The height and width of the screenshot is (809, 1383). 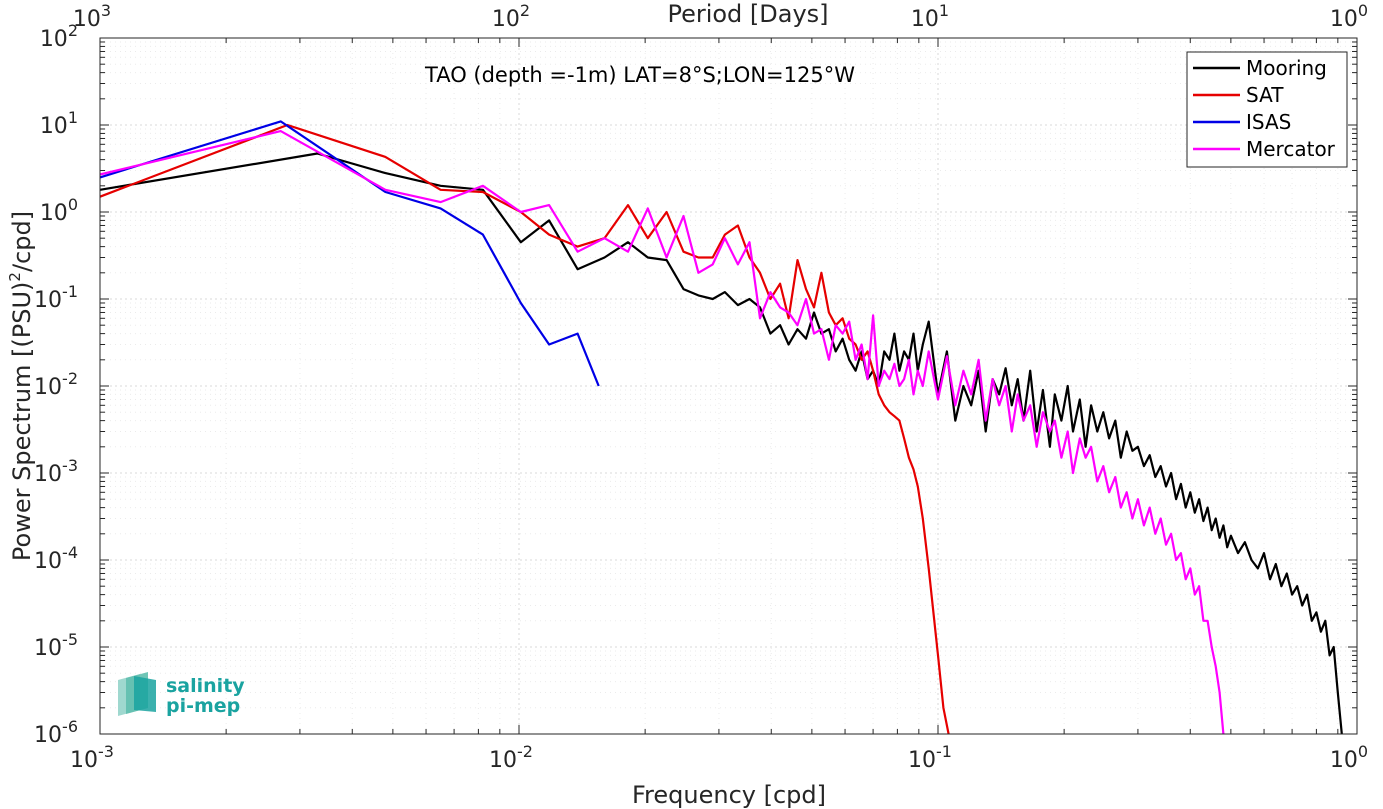 What do you see at coordinates (1349, 16) in the screenshot?
I see `top-tick-label: 10⁰` at bounding box center [1349, 16].